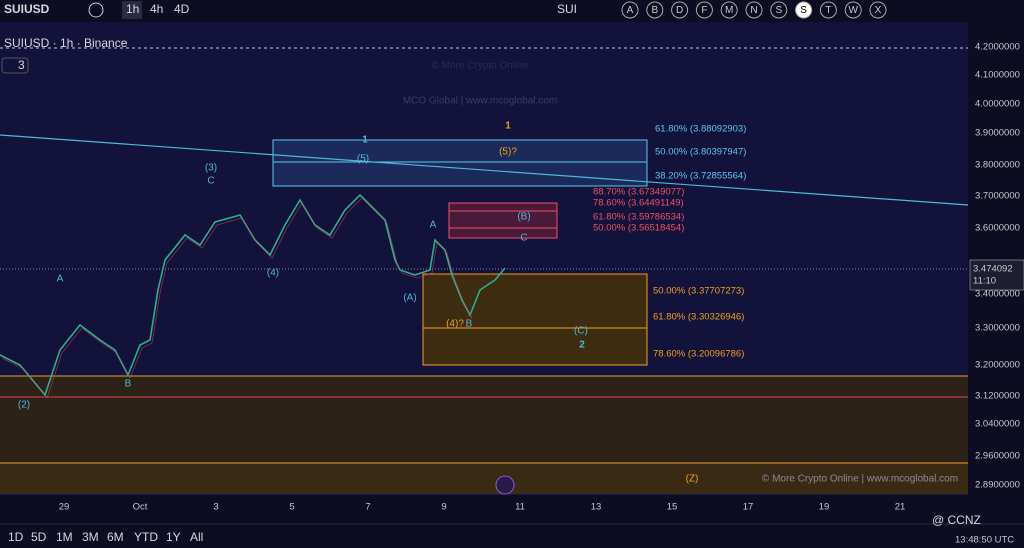 The width and height of the screenshot is (1024, 548). What do you see at coordinates (115, 537) in the screenshot?
I see `range-button: 6M` at bounding box center [115, 537].